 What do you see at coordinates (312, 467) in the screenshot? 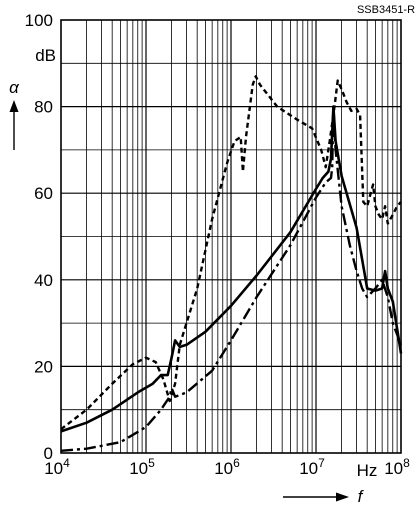
I see `x-tick-label: 10⁷` at bounding box center [312, 467].